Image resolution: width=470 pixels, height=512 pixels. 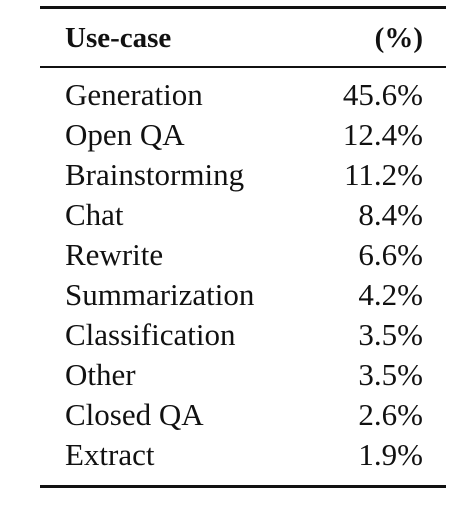 What do you see at coordinates (134, 94) in the screenshot?
I see `use-case-cell: Generation` at bounding box center [134, 94].